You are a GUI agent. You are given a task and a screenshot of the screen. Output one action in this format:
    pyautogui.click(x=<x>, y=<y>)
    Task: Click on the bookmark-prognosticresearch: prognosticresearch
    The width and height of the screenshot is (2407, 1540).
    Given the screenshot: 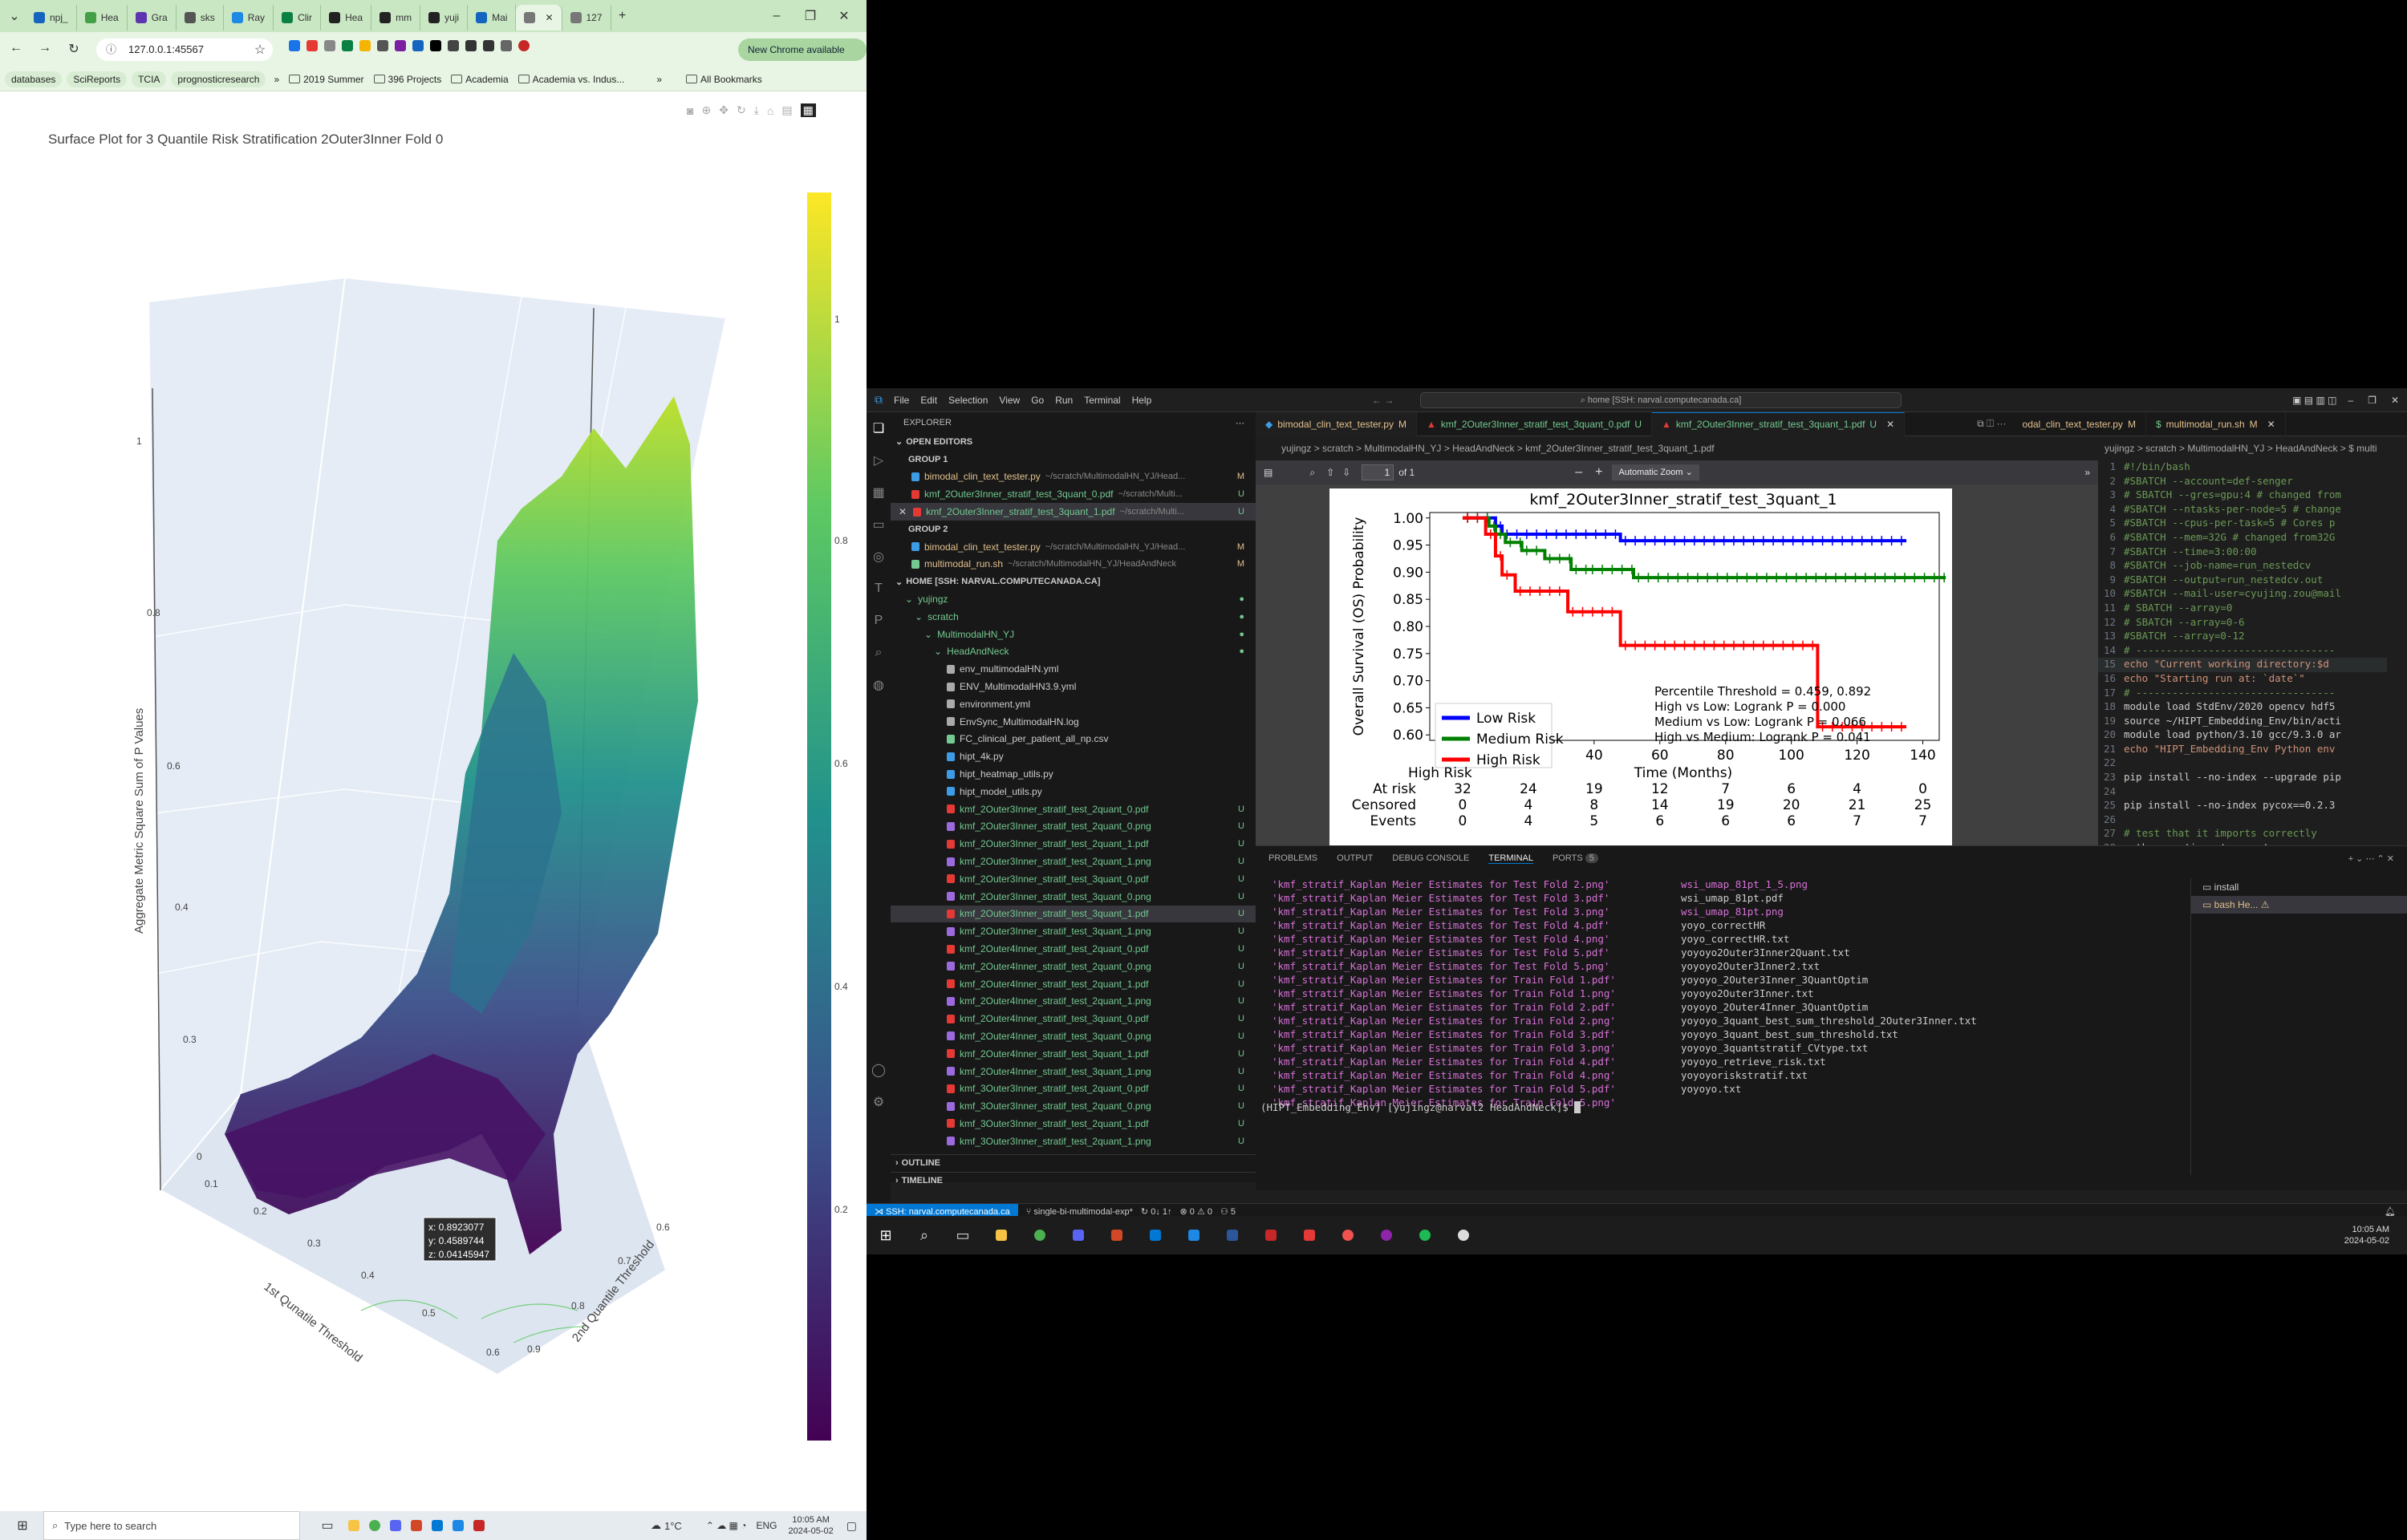 What is the action you would take?
    pyautogui.click(x=218, y=79)
    